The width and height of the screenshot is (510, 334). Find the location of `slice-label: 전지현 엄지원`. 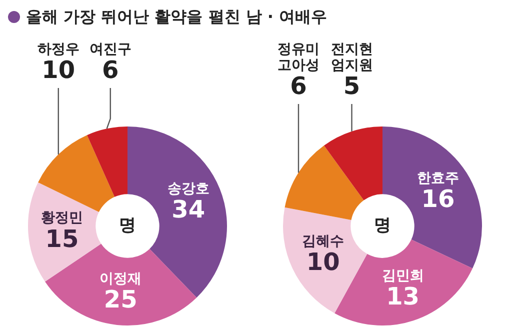

slice-label: 전지현 엄지원 is located at coordinates (351, 58).